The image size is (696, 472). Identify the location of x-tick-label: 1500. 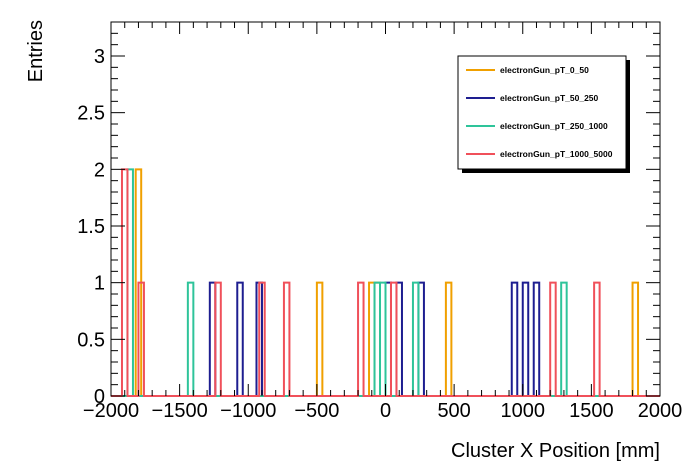
(591, 411).